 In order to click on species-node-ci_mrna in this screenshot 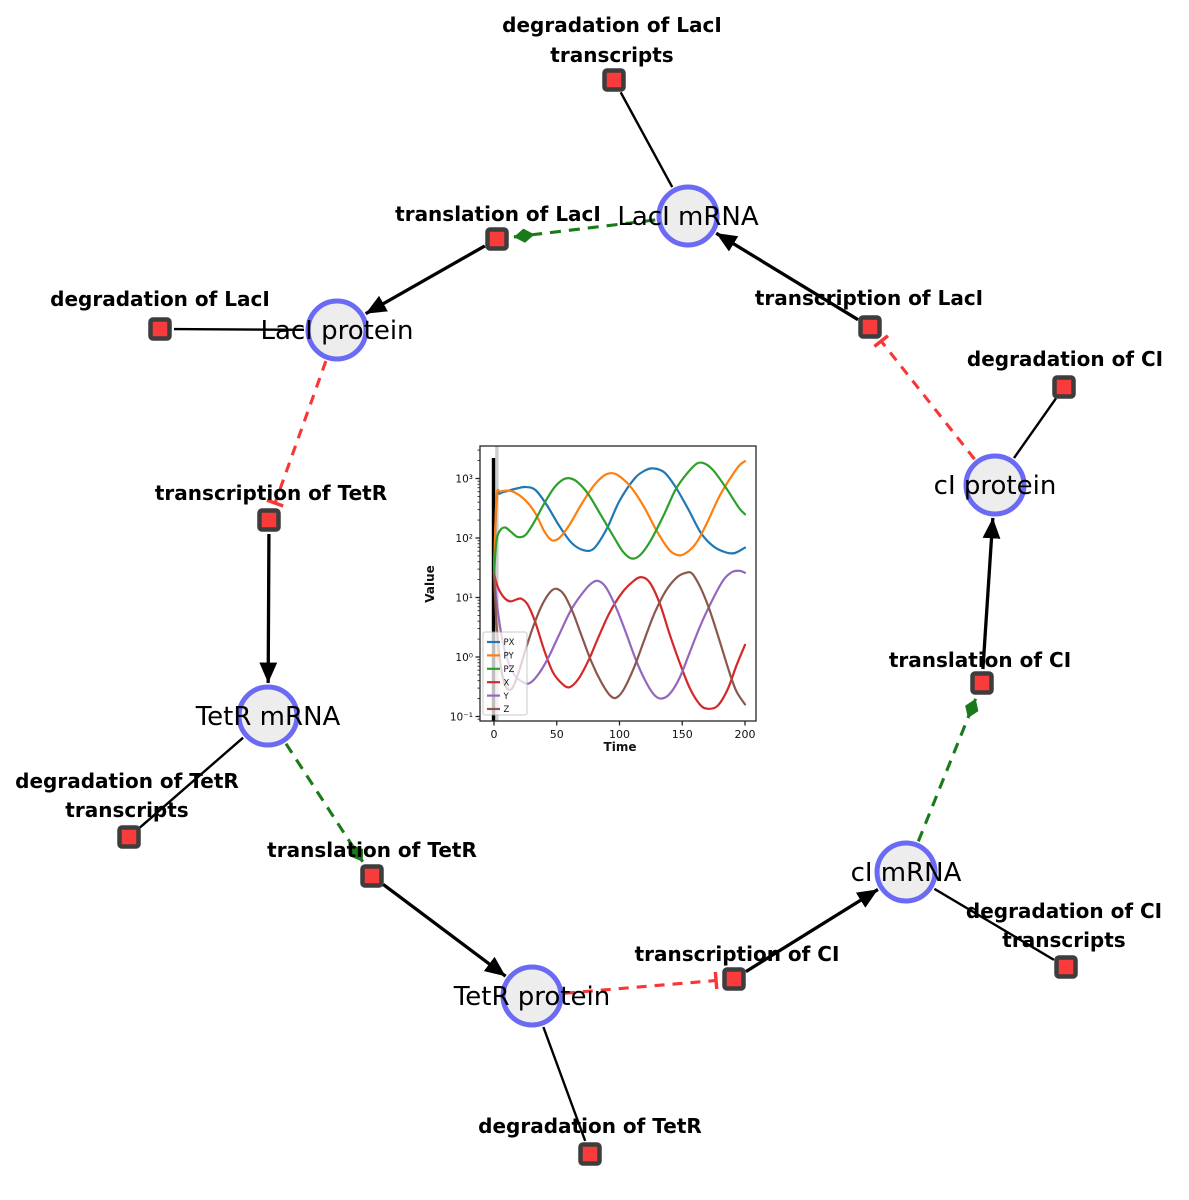, I will do `click(906, 872)`.